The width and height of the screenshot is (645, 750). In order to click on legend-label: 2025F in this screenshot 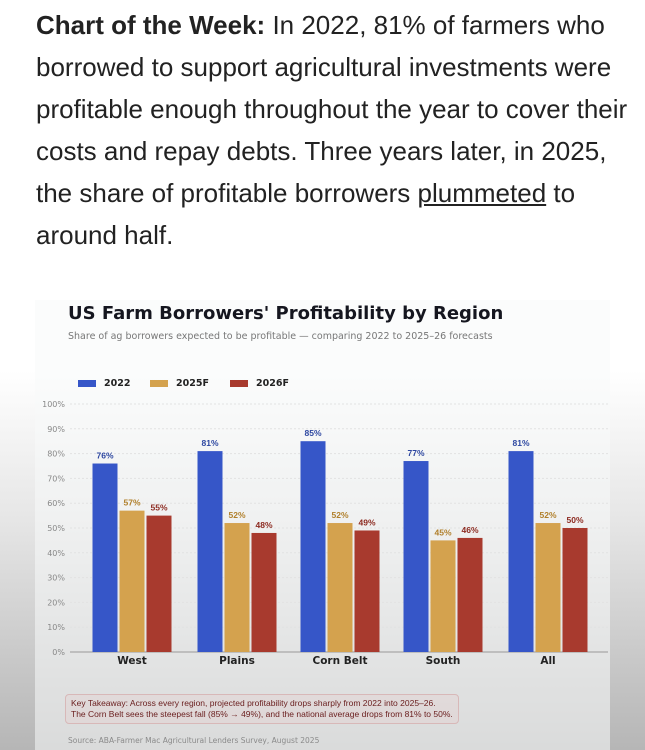, I will do `click(192, 383)`.